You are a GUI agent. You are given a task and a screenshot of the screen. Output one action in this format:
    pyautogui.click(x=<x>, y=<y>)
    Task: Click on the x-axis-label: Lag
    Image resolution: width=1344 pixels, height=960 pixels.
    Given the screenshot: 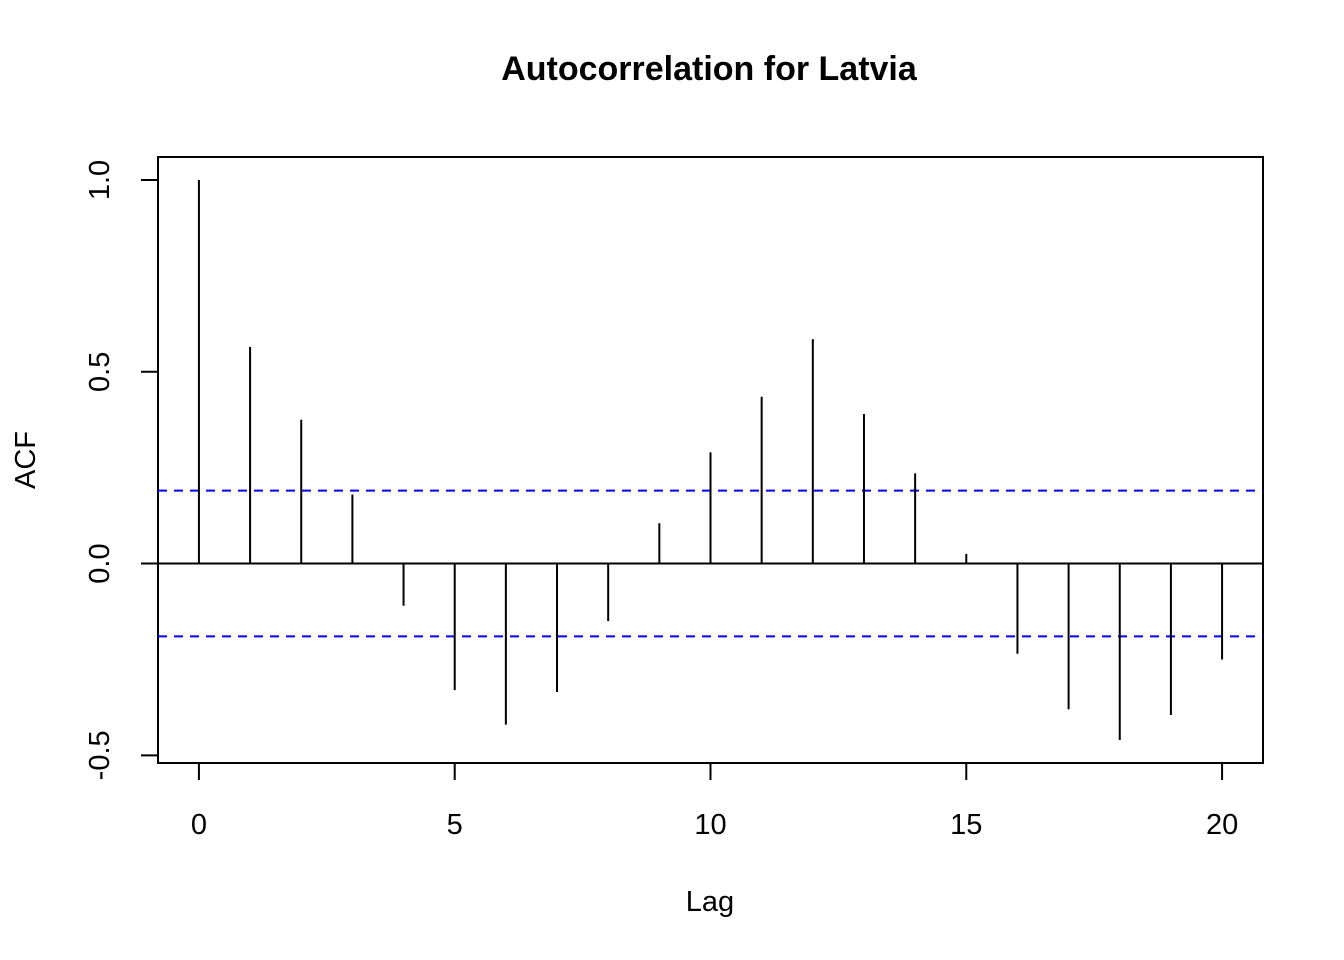 What is the action you would take?
    pyautogui.click(x=710, y=902)
    